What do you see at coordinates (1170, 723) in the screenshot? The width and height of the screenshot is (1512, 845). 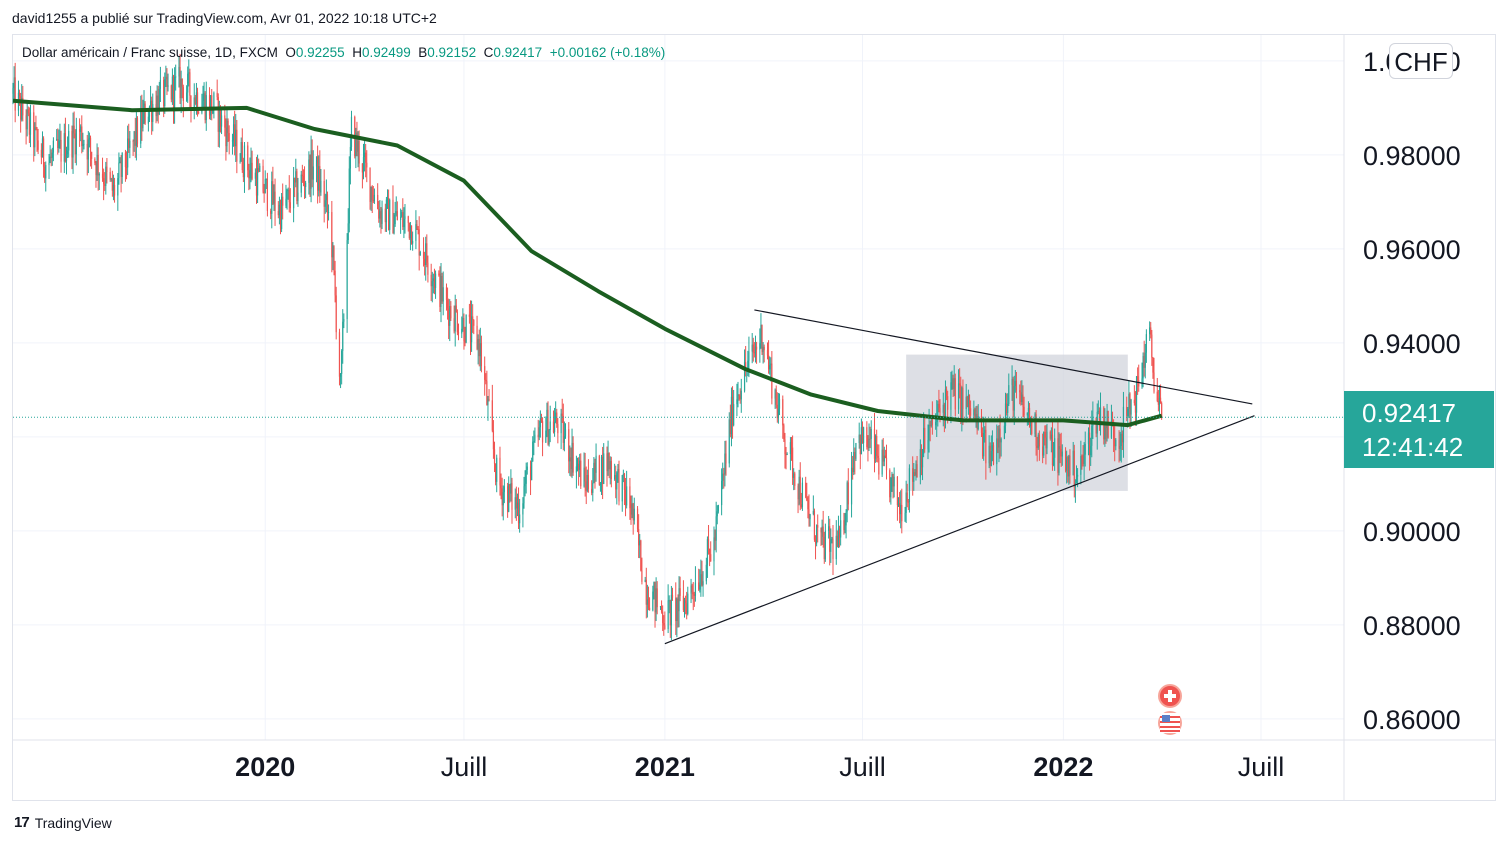 I see `us-flag-icon` at bounding box center [1170, 723].